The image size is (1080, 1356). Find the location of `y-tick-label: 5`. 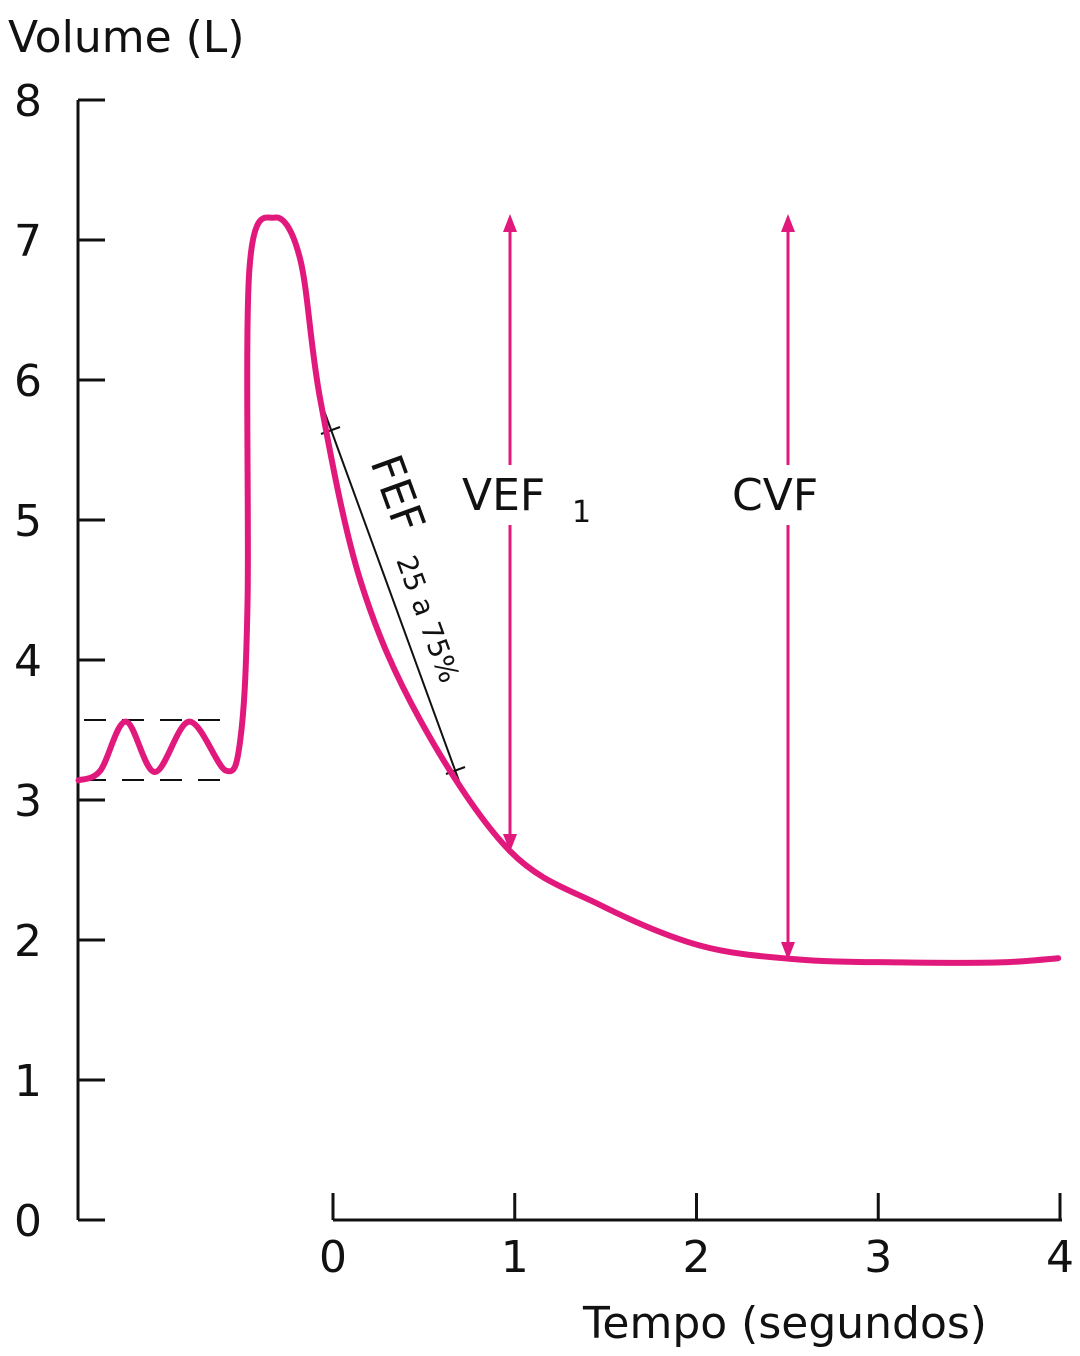

y-tick-label: 5 is located at coordinates (28, 521).